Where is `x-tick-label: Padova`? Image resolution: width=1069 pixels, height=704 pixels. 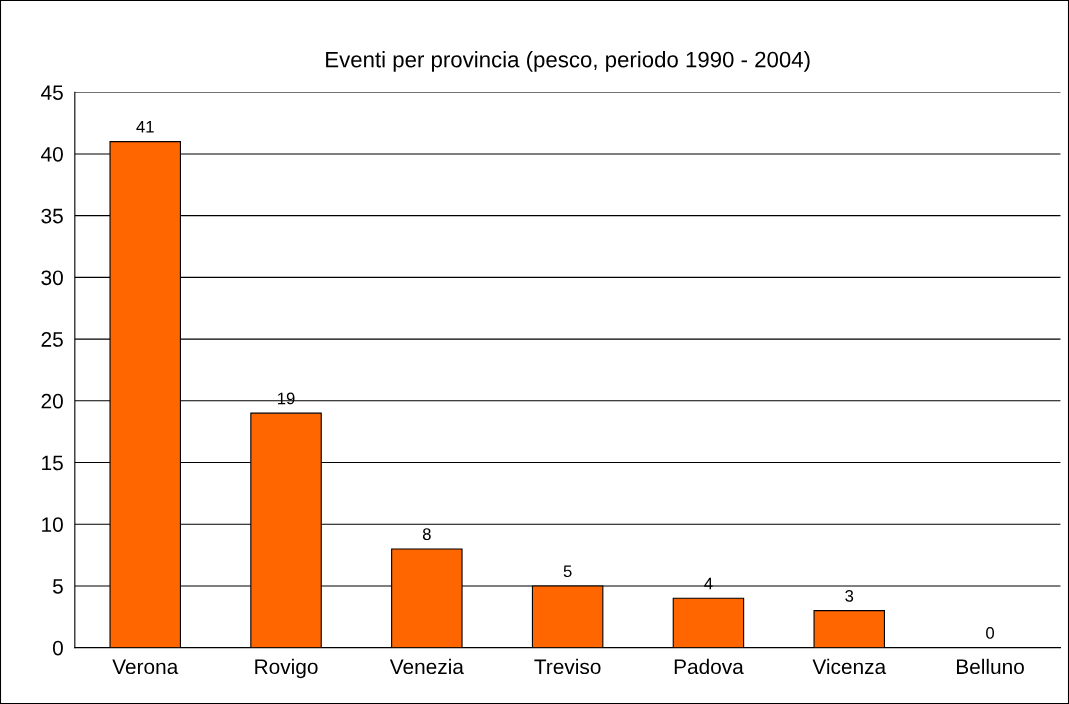 x-tick-label: Padova is located at coordinates (709, 666).